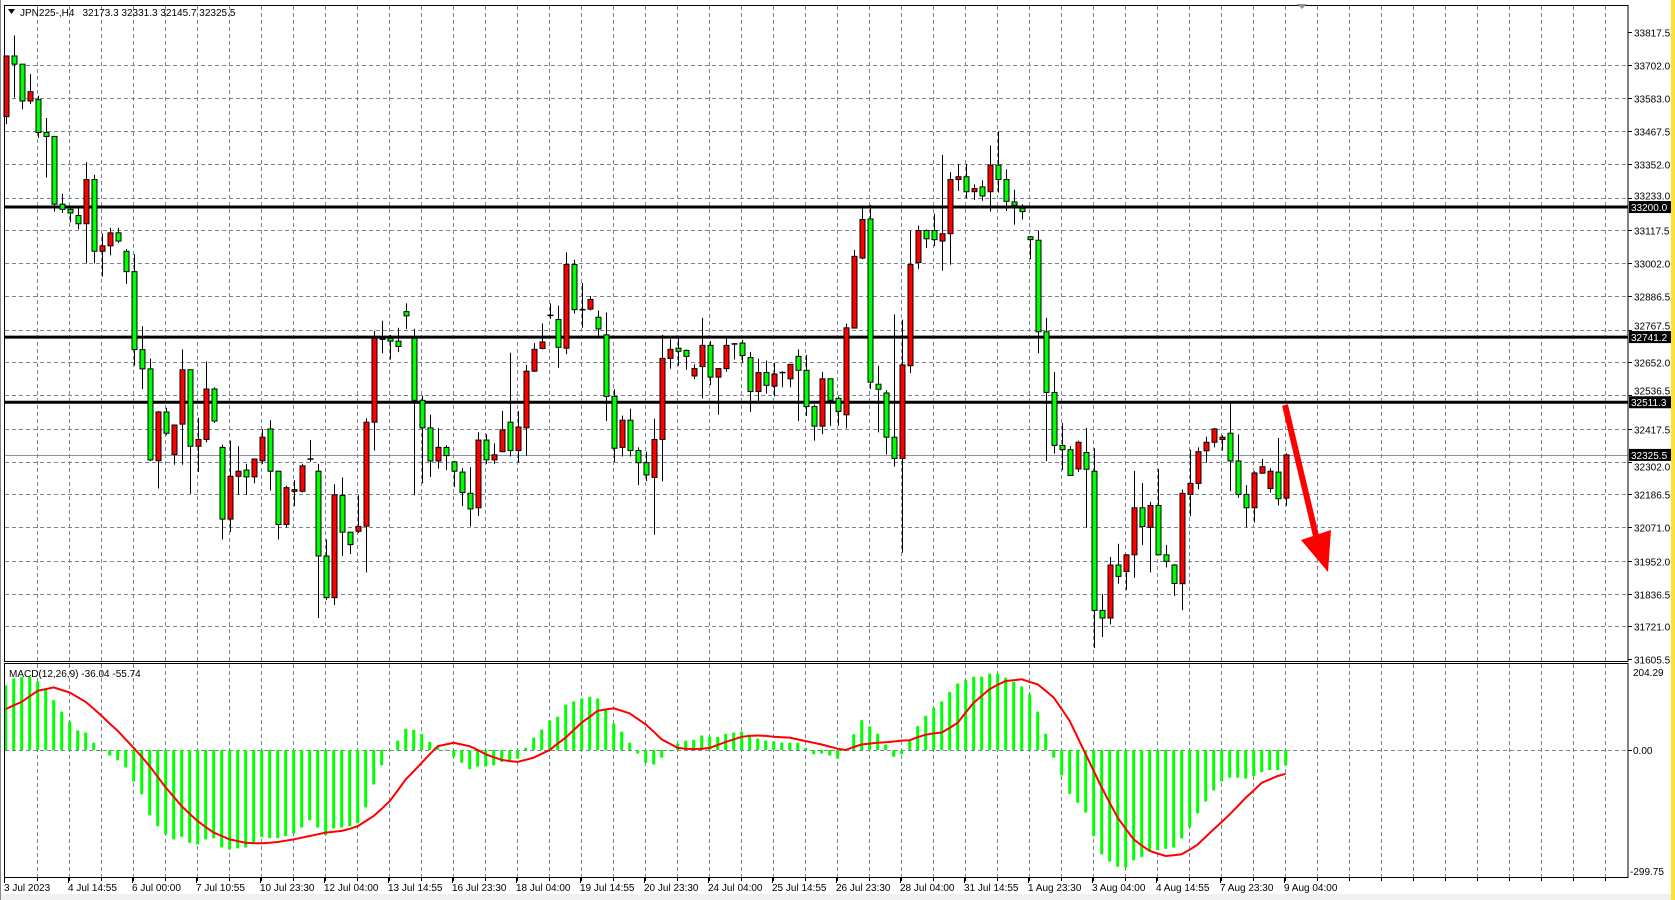  I want to click on price-tick-label: 33002.0, so click(1652, 265).